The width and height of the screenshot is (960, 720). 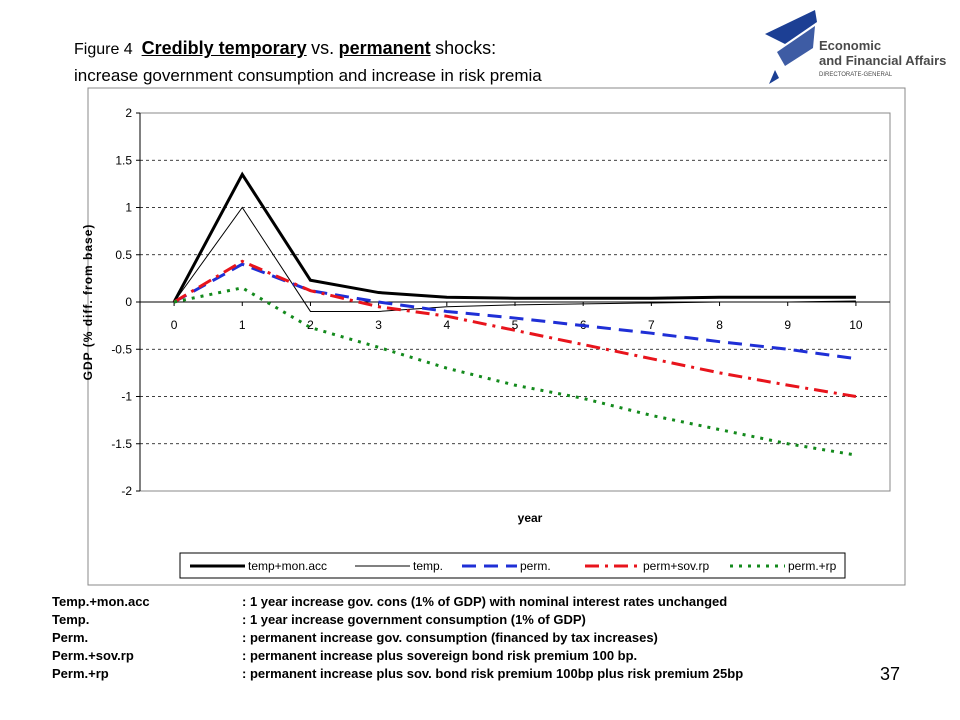 What do you see at coordinates (428, 566) in the screenshot?
I see `legend-label: temp.` at bounding box center [428, 566].